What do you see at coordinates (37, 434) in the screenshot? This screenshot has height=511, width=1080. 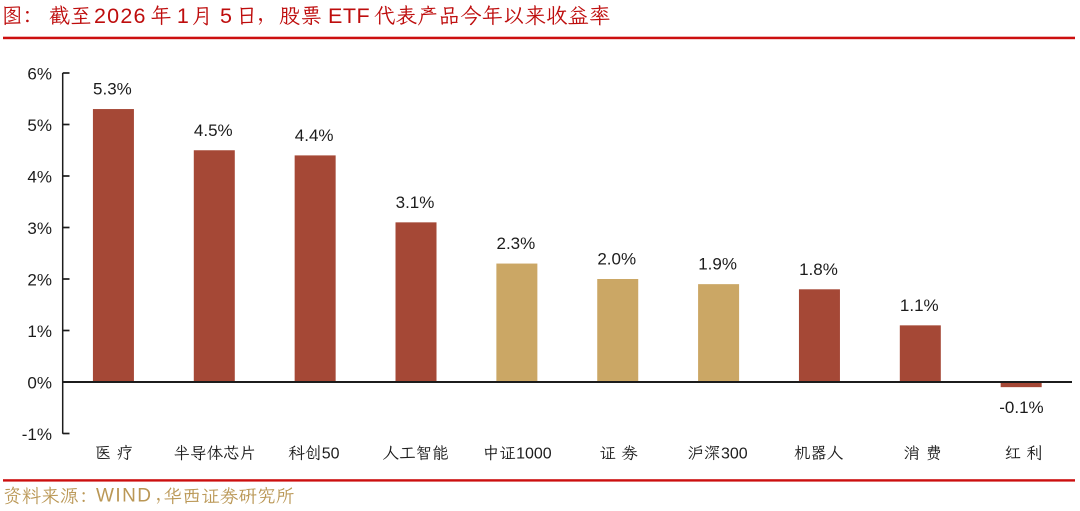 I see `svg-text: -1%` at bounding box center [37, 434].